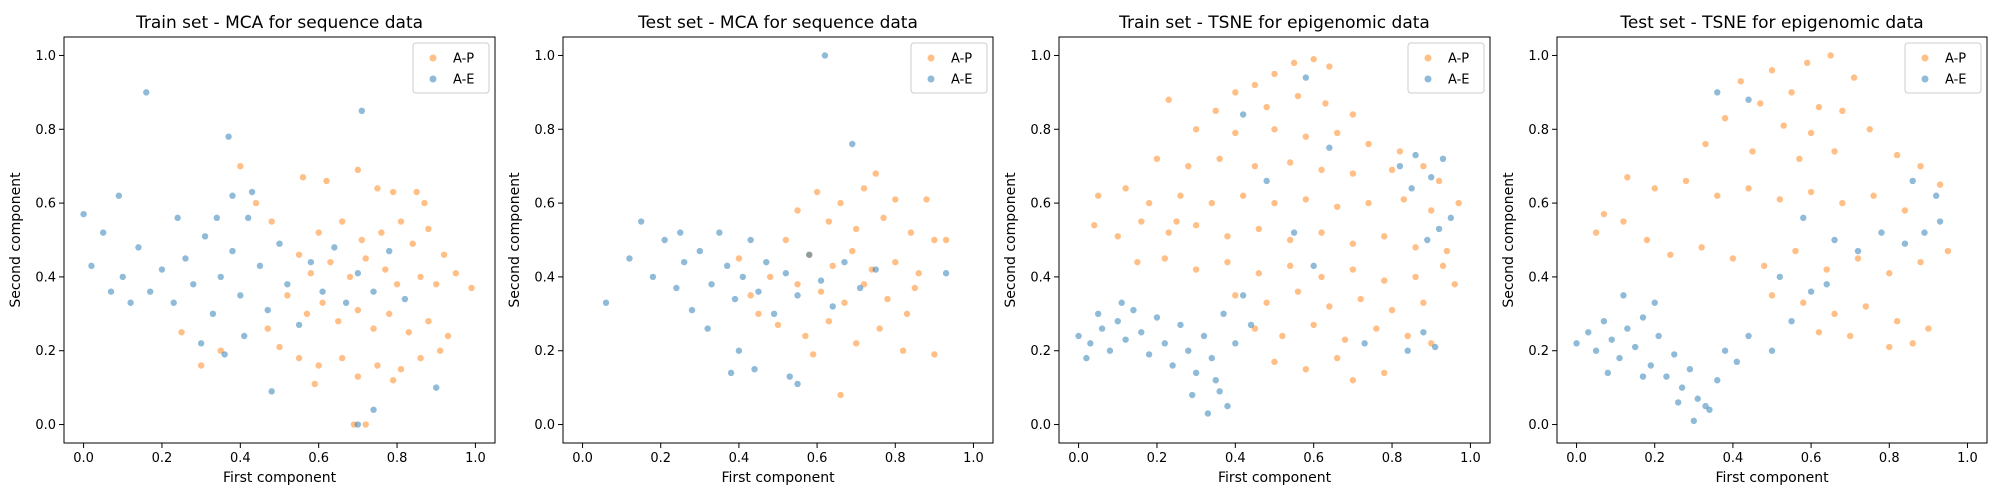 Image resolution: width=2000 pixels, height=504 pixels. I want to click on y-tick-label: 0.0, so click(544, 425).